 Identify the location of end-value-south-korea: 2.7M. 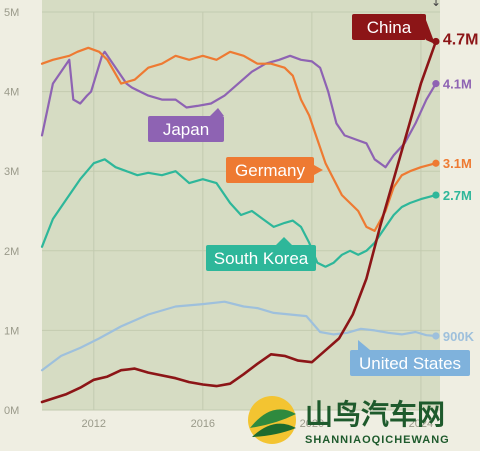
(457, 195).